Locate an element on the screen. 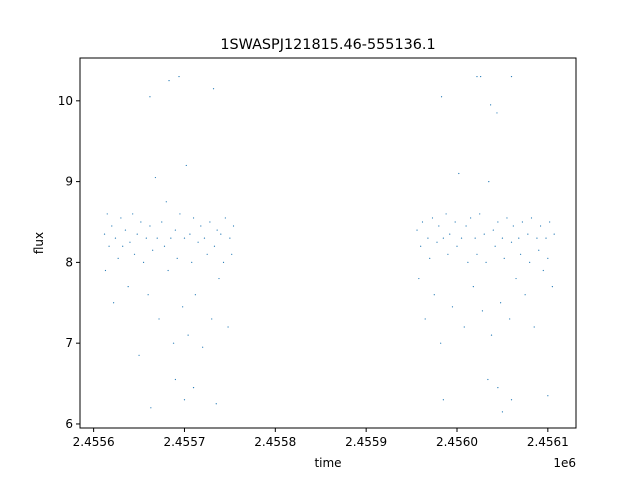 The image size is (640, 480). x-axis-label: time is located at coordinates (327, 463).